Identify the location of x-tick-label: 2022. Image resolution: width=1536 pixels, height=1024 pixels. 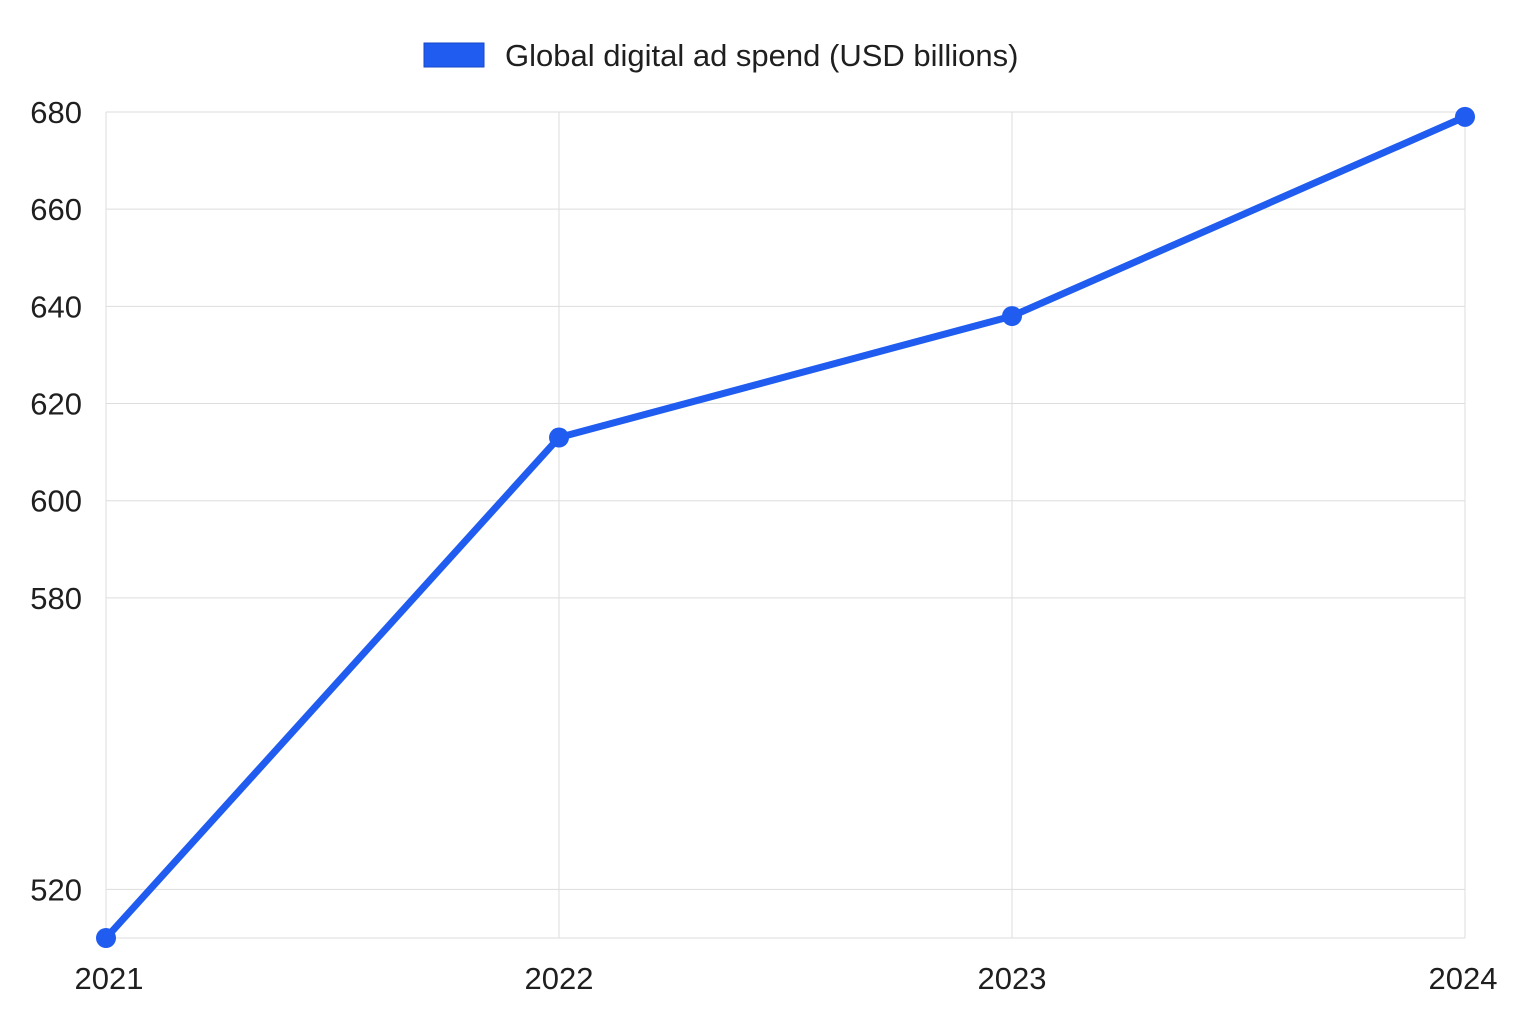
(559, 978).